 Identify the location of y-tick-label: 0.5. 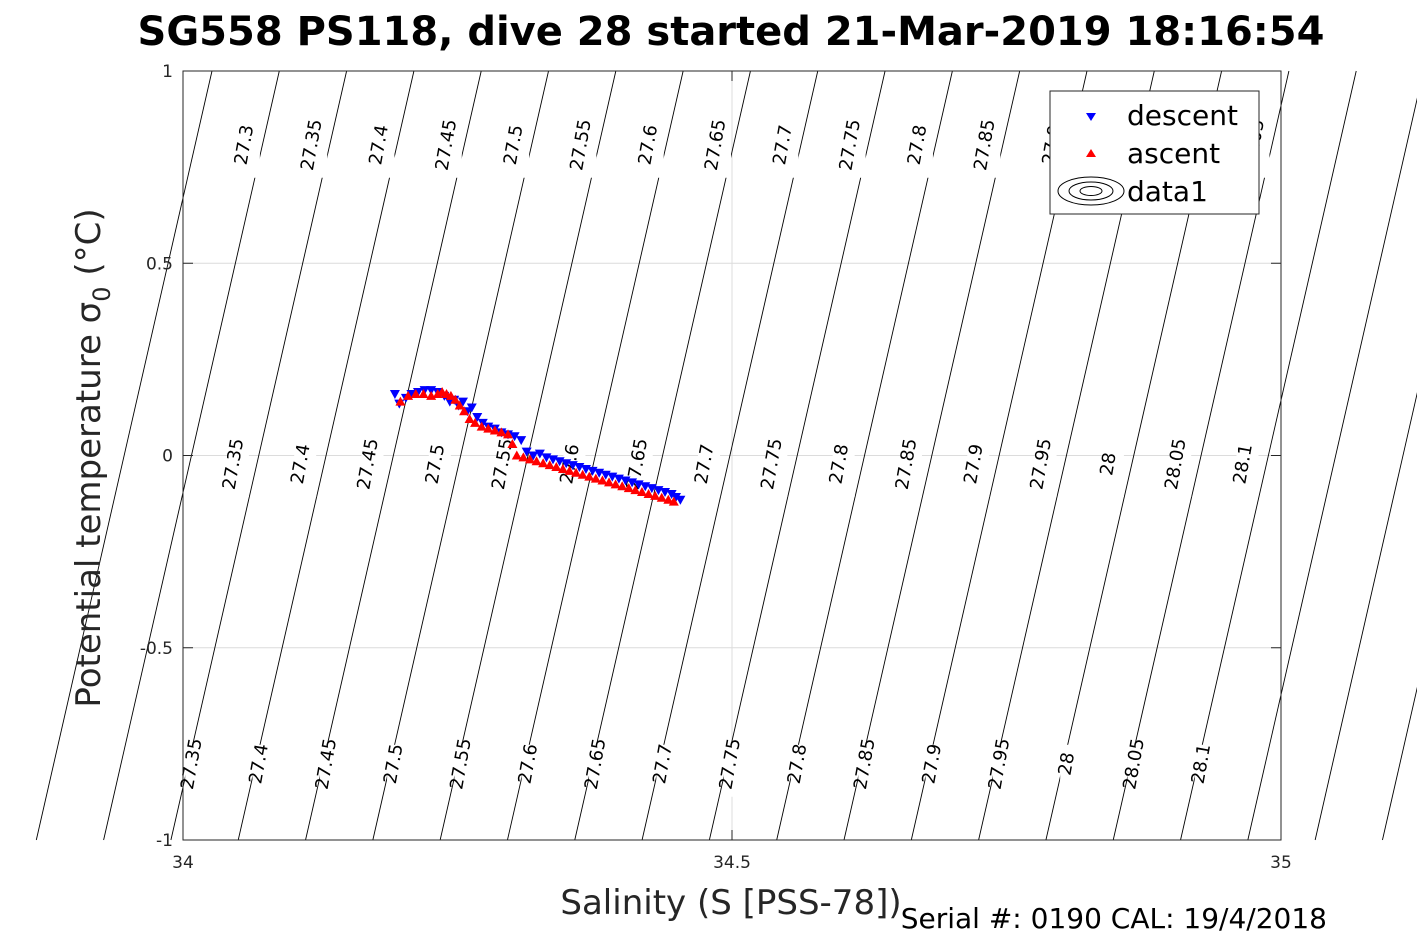
(159, 264).